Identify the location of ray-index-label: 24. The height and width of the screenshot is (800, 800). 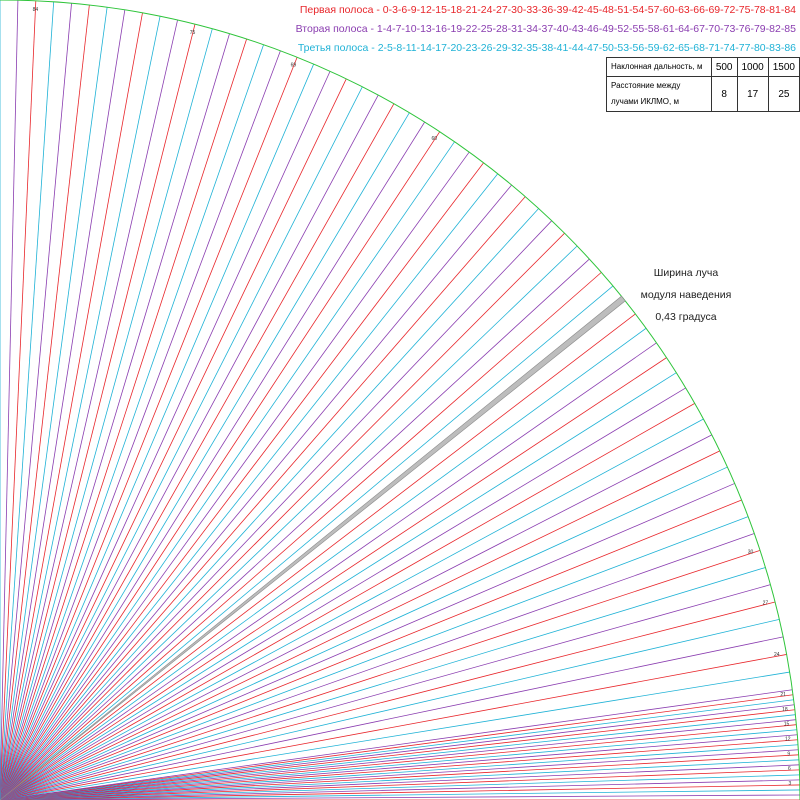
(777, 655).